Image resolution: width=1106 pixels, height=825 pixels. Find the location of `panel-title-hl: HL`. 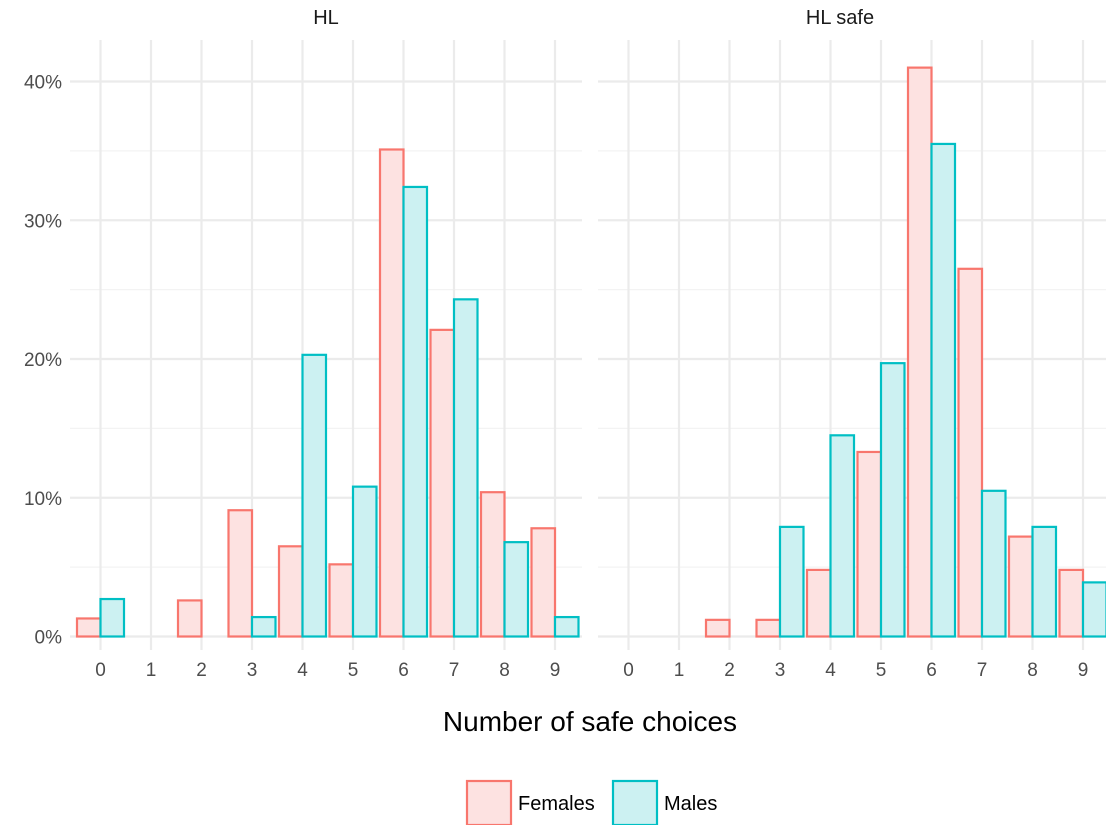

panel-title-hl: HL is located at coordinates (326, 18).